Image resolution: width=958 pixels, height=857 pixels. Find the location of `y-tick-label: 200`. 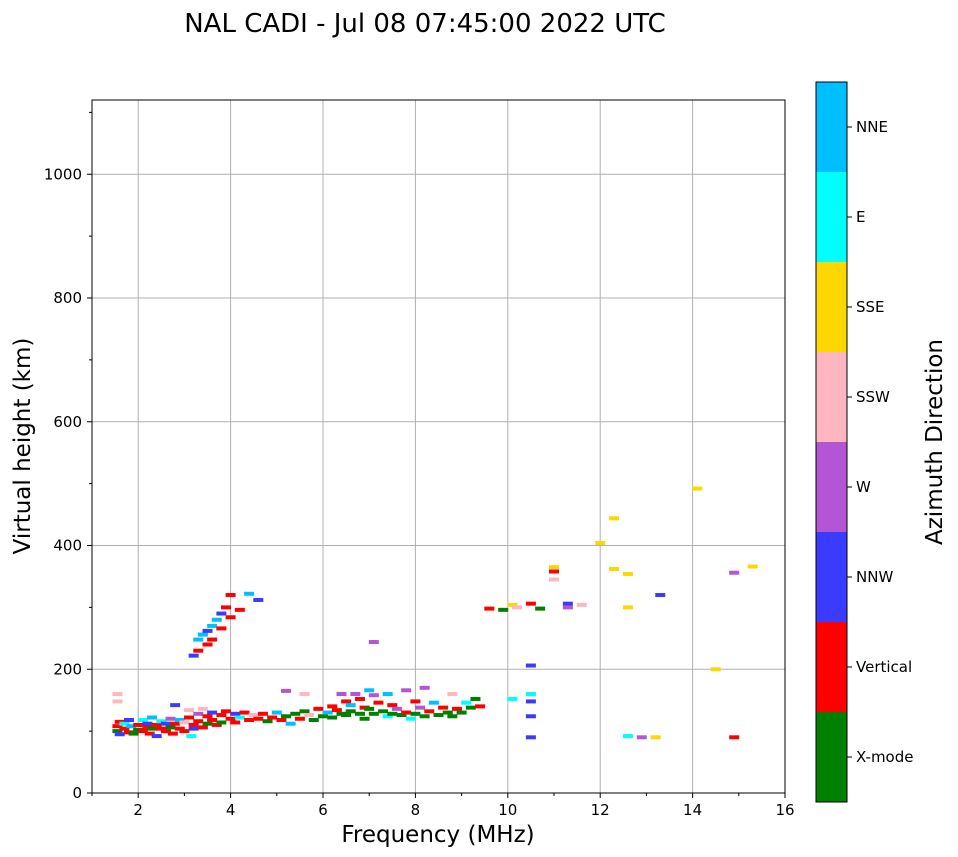

y-tick-label: 200 is located at coordinates (67, 669).